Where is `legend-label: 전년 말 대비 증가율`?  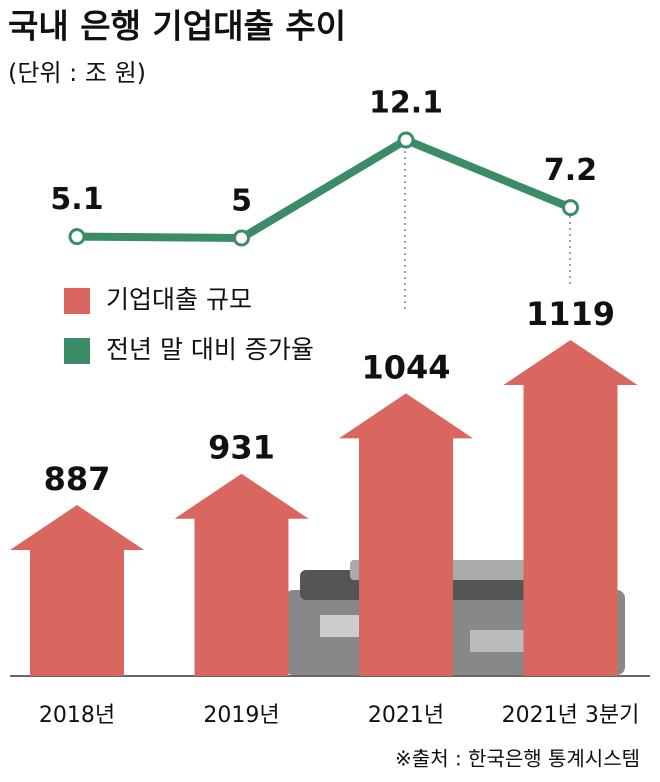 legend-label: 전년 말 대비 증가율 is located at coordinates (210, 349).